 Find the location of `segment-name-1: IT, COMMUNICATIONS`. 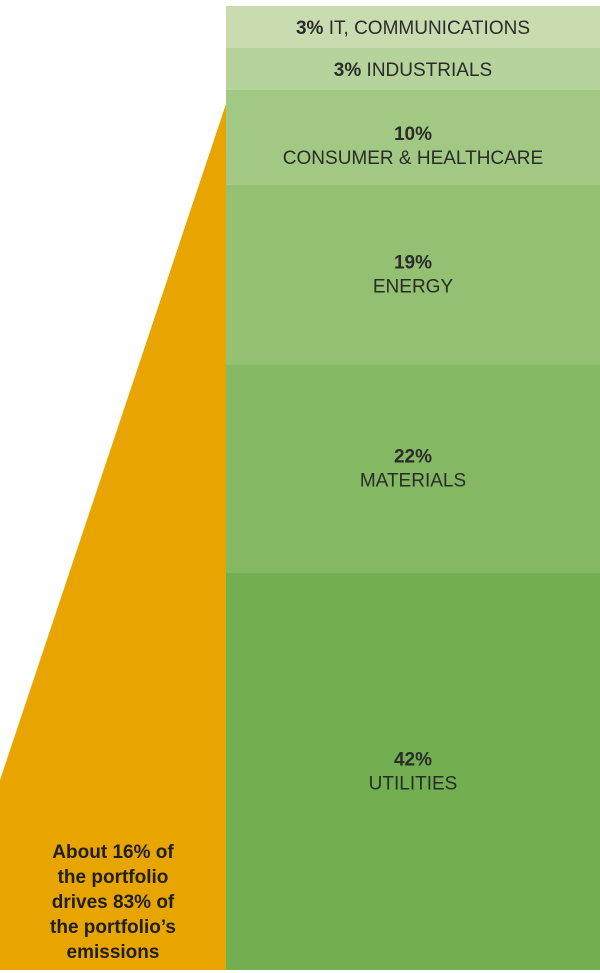

segment-name-1: IT, COMMUNICATIONS is located at coordinates (426, 28).